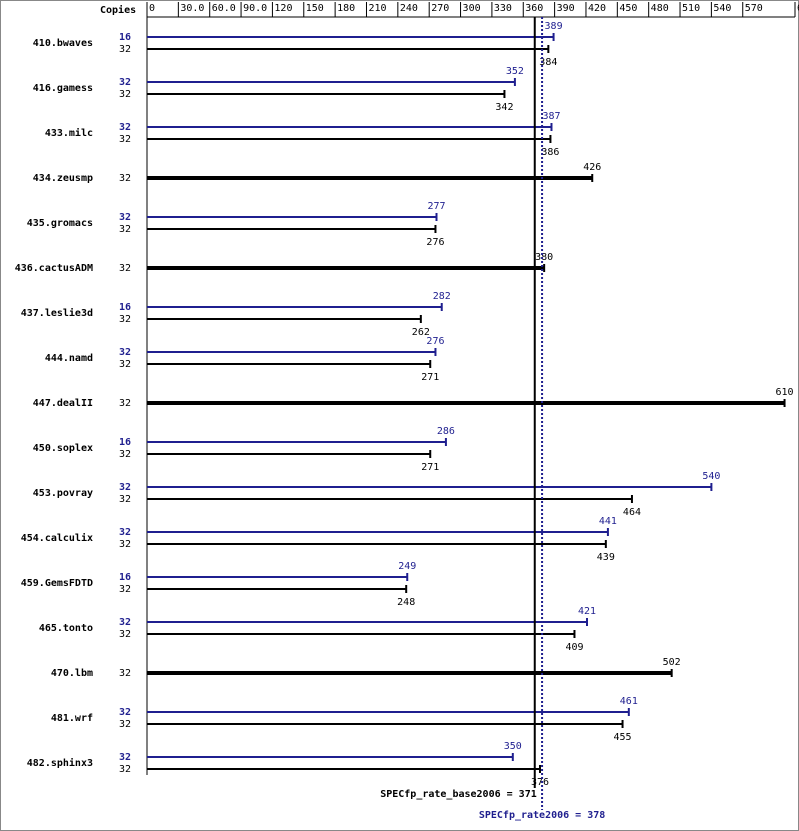 This screenshot has width=799, height=831. I want to click on value-label: 502, so click(672, 662).